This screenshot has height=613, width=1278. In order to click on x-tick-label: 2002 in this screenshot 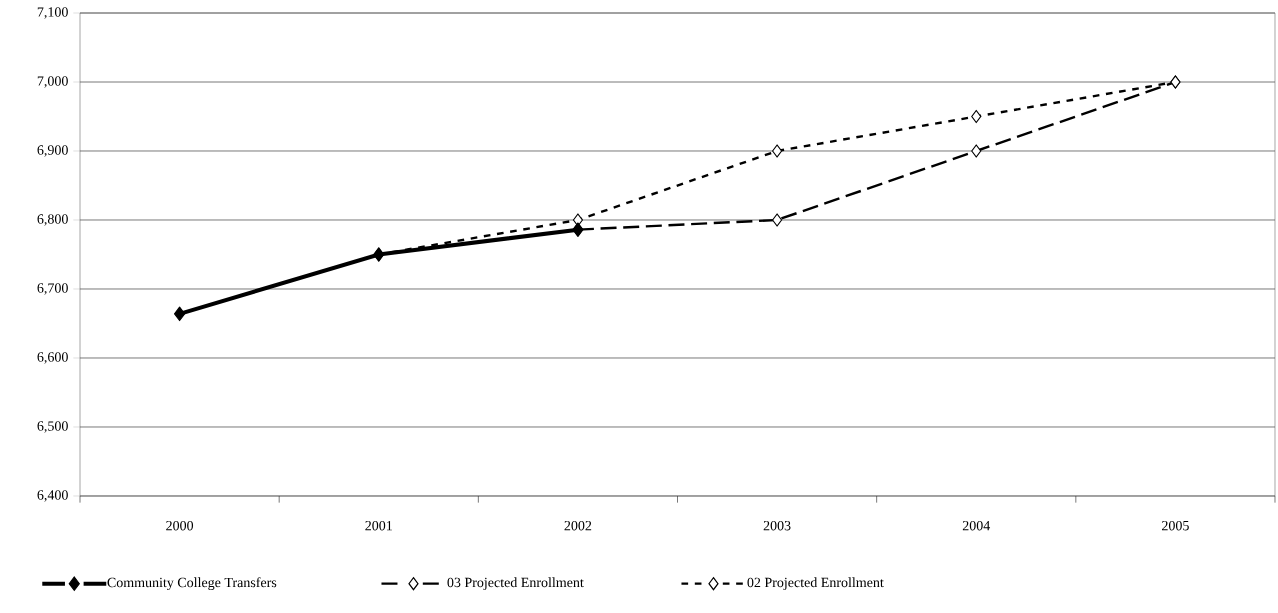, I will do `click(578, 525)`.